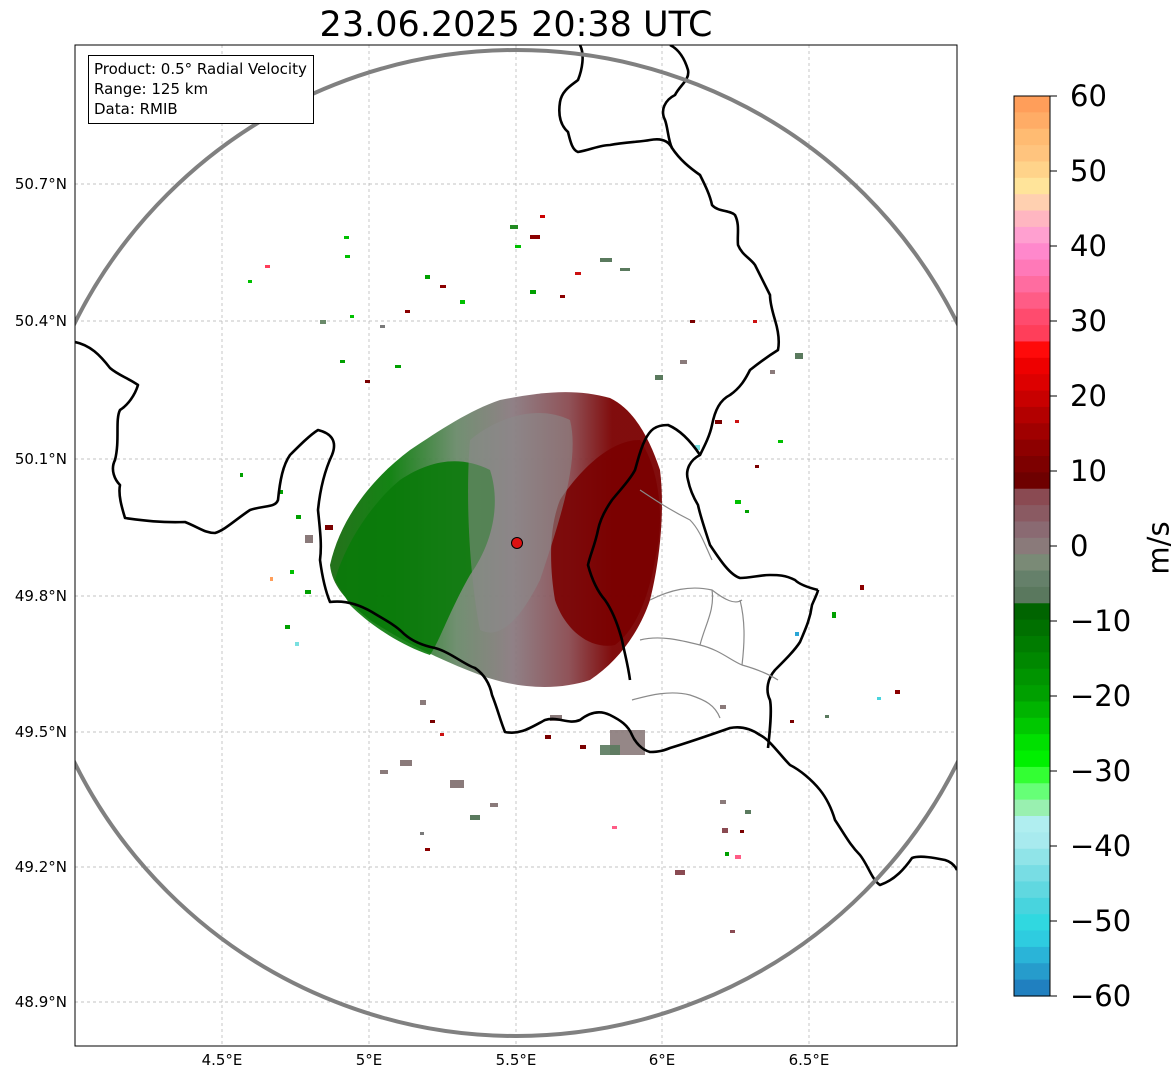 The height and width of the screenshot is (1081, 1171). What do you see at coordinates (40, 732) in the screenshot?
I see `lat-tick-label: 49.5°N` at bounding box center [40, 732].